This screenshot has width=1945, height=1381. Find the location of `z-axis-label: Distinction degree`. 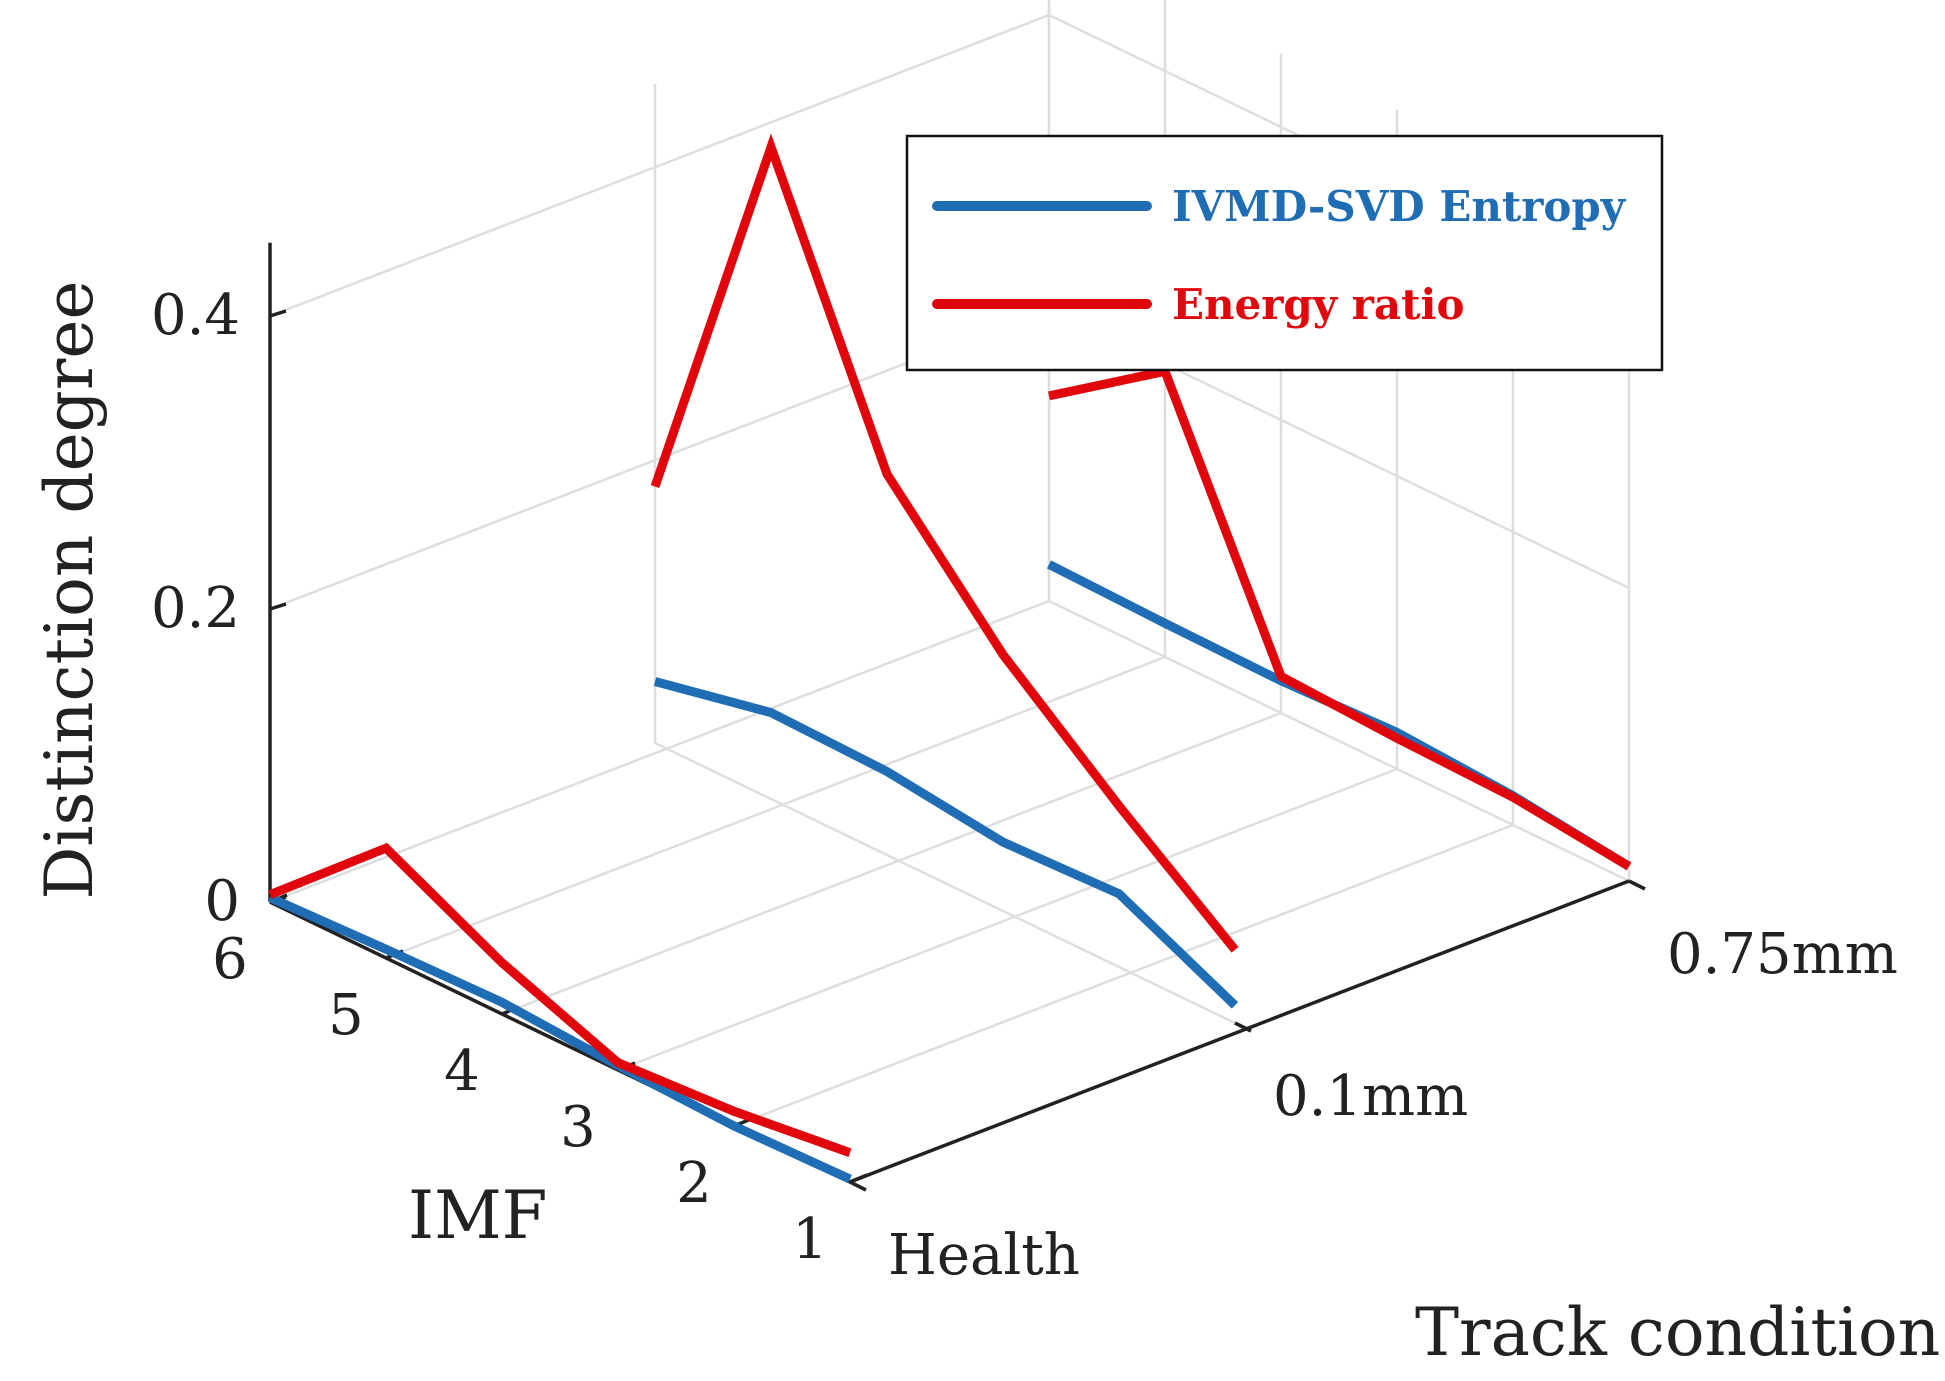

z-axis-label: Distinction degree is located at coordinates (69, 589).